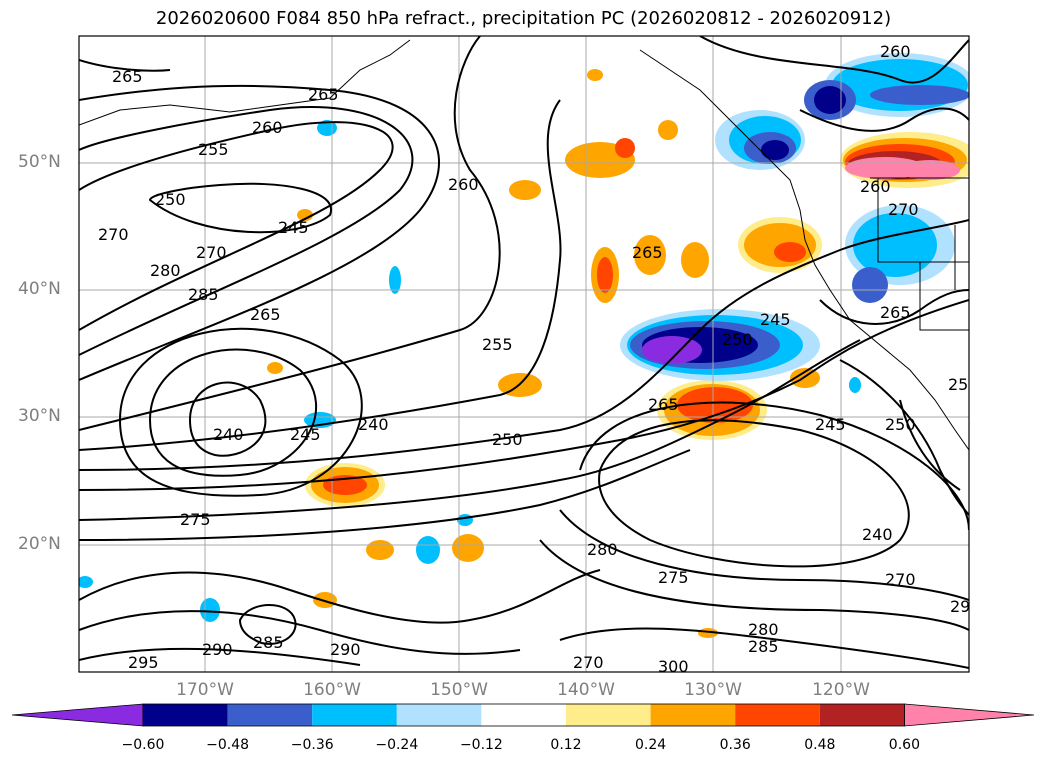  What do you see at coordinates (397, 745) in the screenshot?
I see `colorbar-tick-label: −0.24` at bounding box center [397, 745].